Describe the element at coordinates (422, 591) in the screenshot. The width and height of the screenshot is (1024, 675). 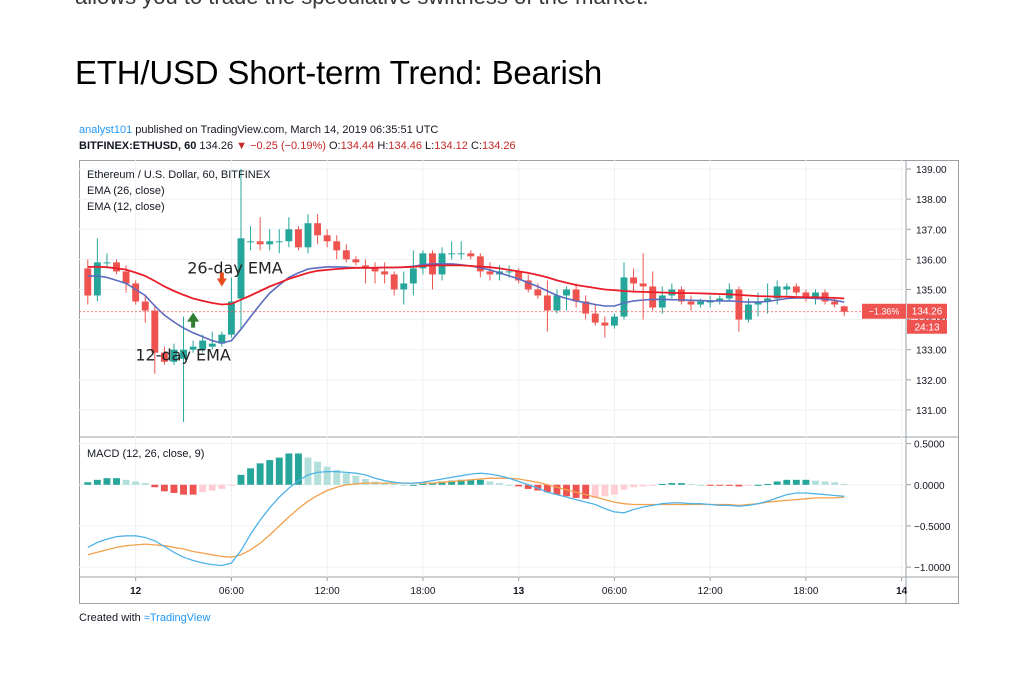
I see `time-tick-label: 18:00` at that location.